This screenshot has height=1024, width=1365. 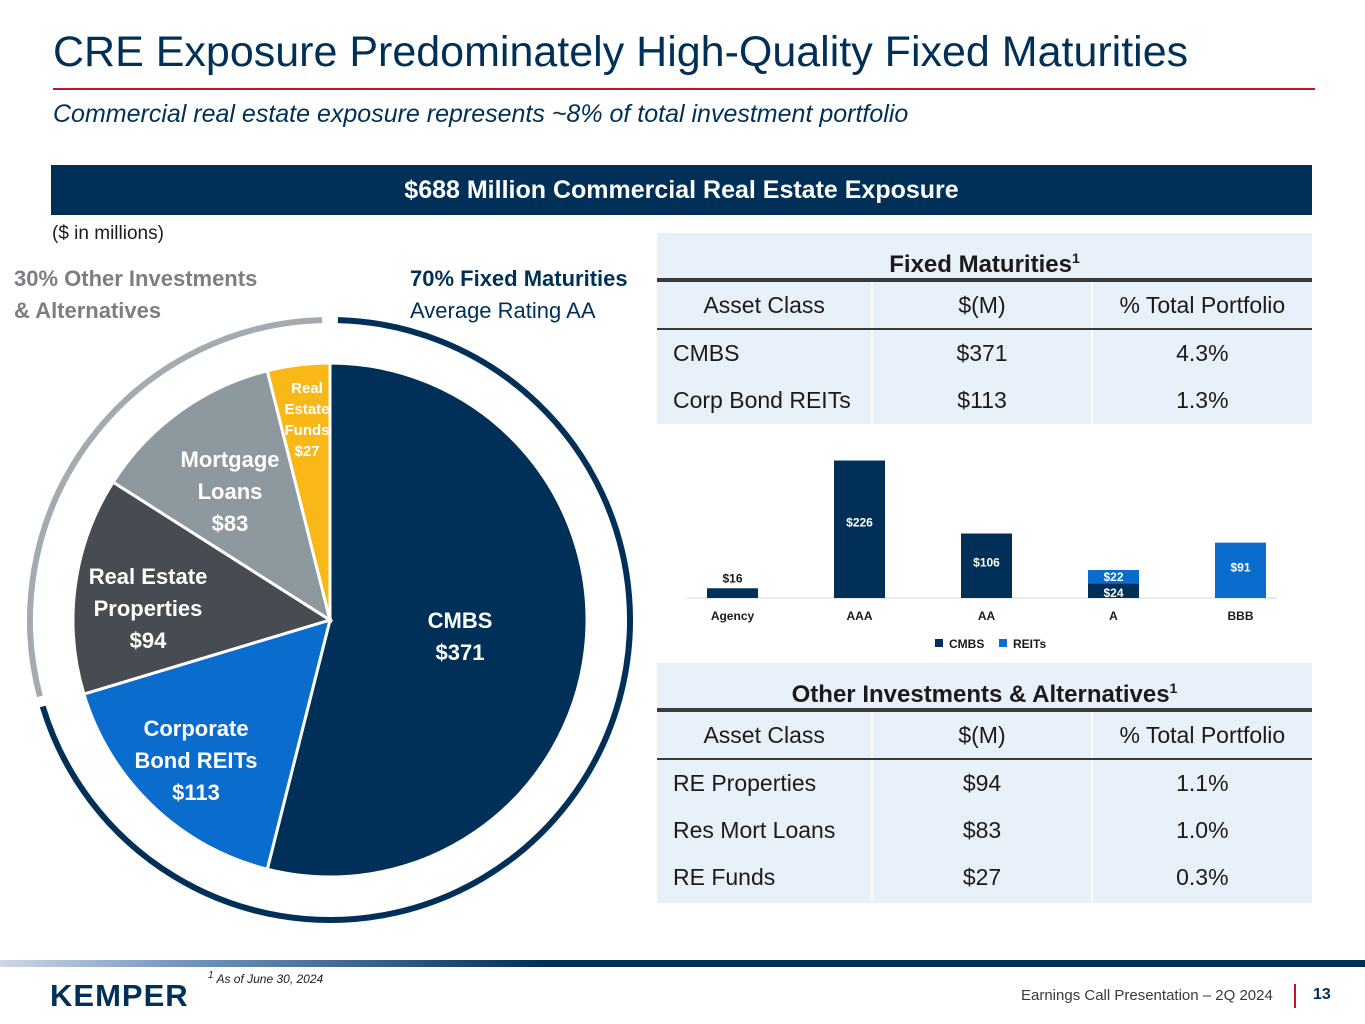 What do you see at coordinates (503, 310) in the screenshot?
I see `fixed-label-line2: Average Rating AA` at bounding box center [503, 310].